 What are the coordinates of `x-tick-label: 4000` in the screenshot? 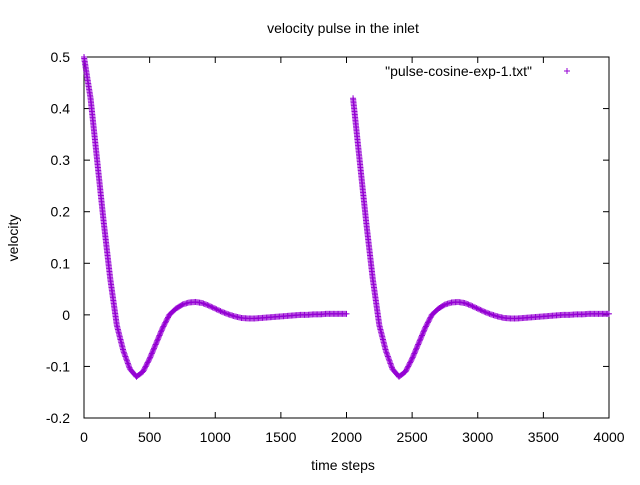 It's located at (608, 437).